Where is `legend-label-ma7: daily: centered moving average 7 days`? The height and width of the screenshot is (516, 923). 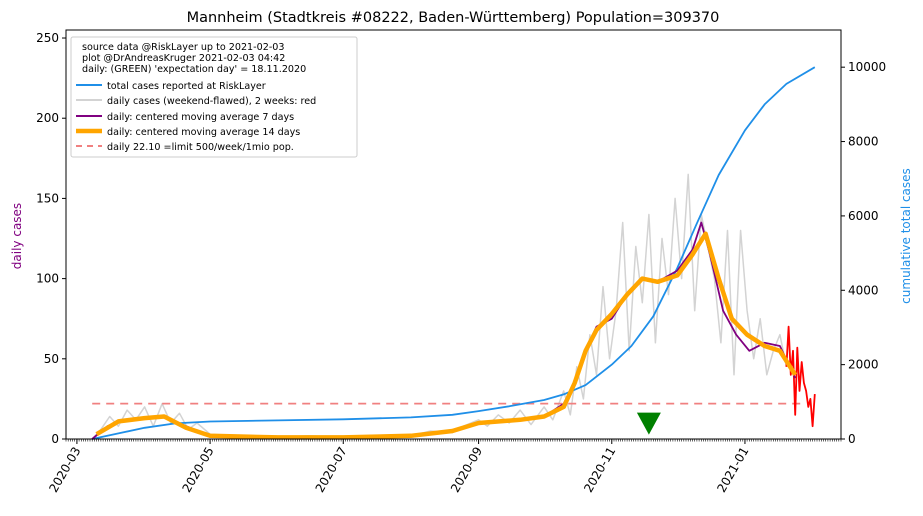
legend-label-ma7: daily: centered moving average 7 days is located at coordinates (200, 117).